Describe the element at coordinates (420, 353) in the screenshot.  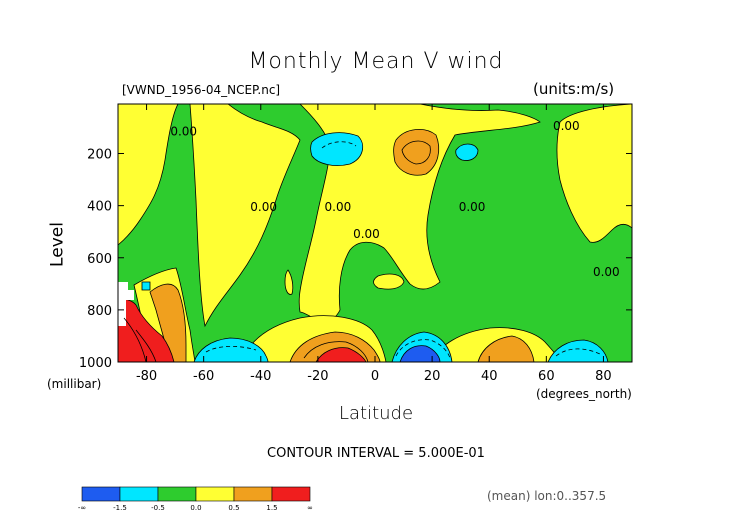
I see `blue-region-bottom-center` at that location.